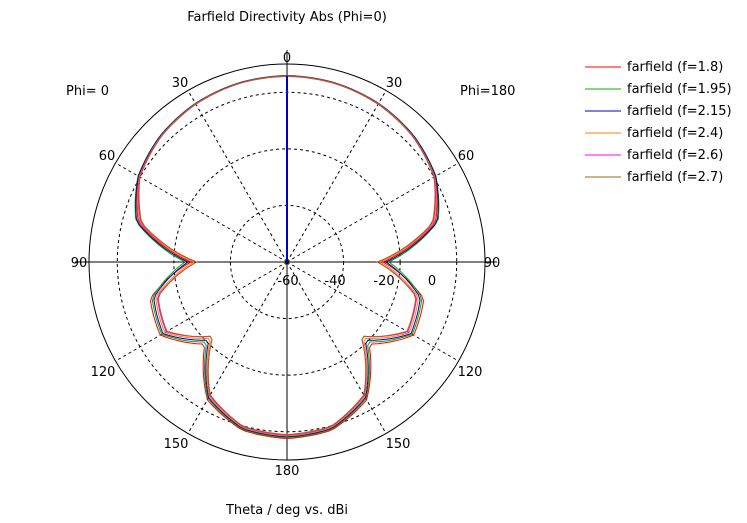 Image resolution: width=747 pixels, height=523 pixels. What do you see at coordinates (487, 91) in the screenshot?
I see `phi-right-label: Phi=180` at bounding box center [487, 91].